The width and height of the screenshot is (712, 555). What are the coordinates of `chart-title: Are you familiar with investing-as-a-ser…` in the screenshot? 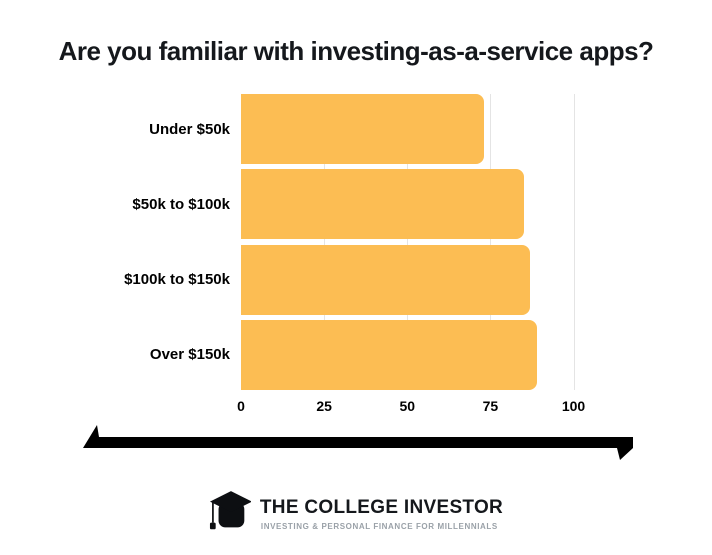 It's located at (356, 51).